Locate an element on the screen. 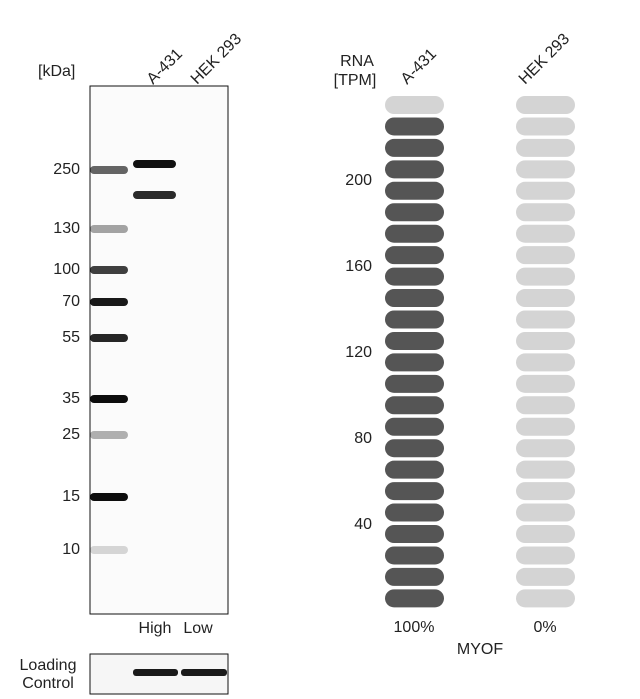  level-label: Low is located at coordinates (198, 628).